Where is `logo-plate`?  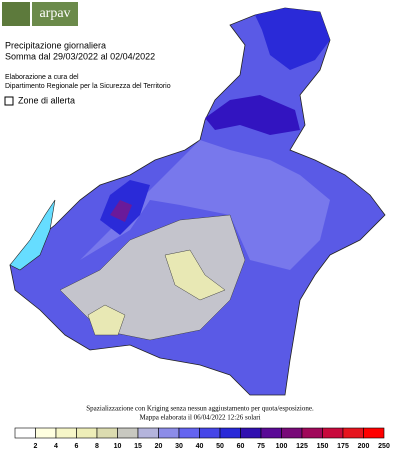 logo-plate is located at coordinates (55, 14).